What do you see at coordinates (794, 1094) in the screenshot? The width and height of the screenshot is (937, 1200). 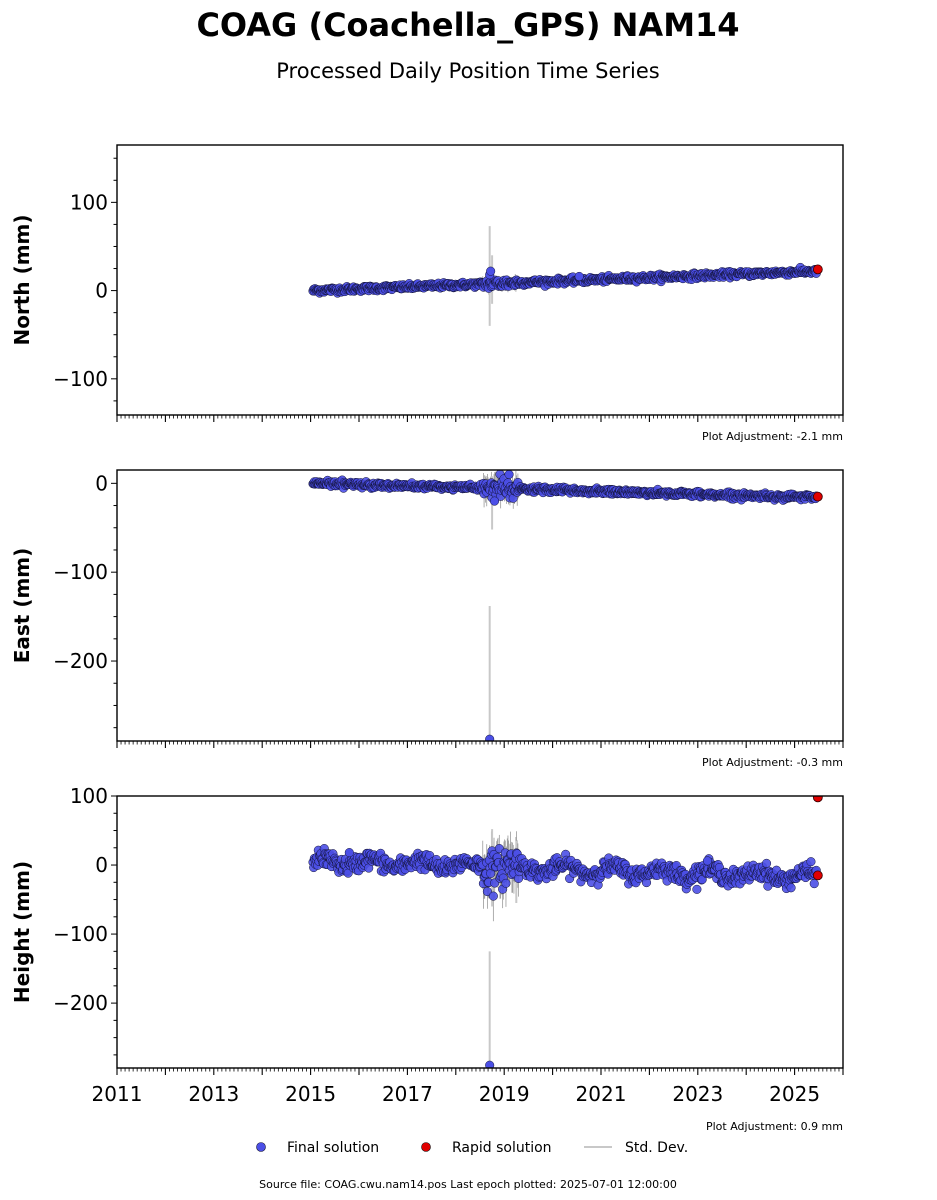 I see `x-tick-label: 2025` at bounding box center [794, 1094].